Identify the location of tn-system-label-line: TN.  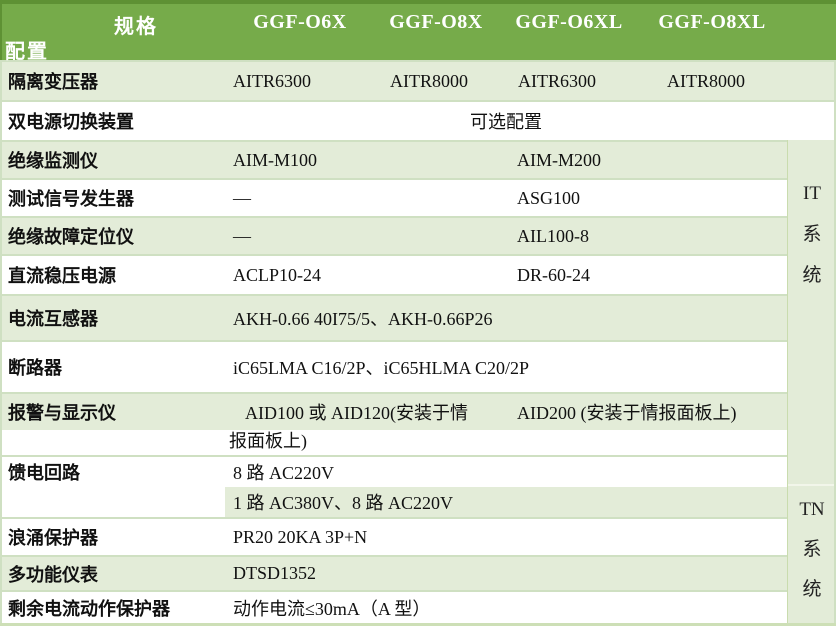
(812, 509).